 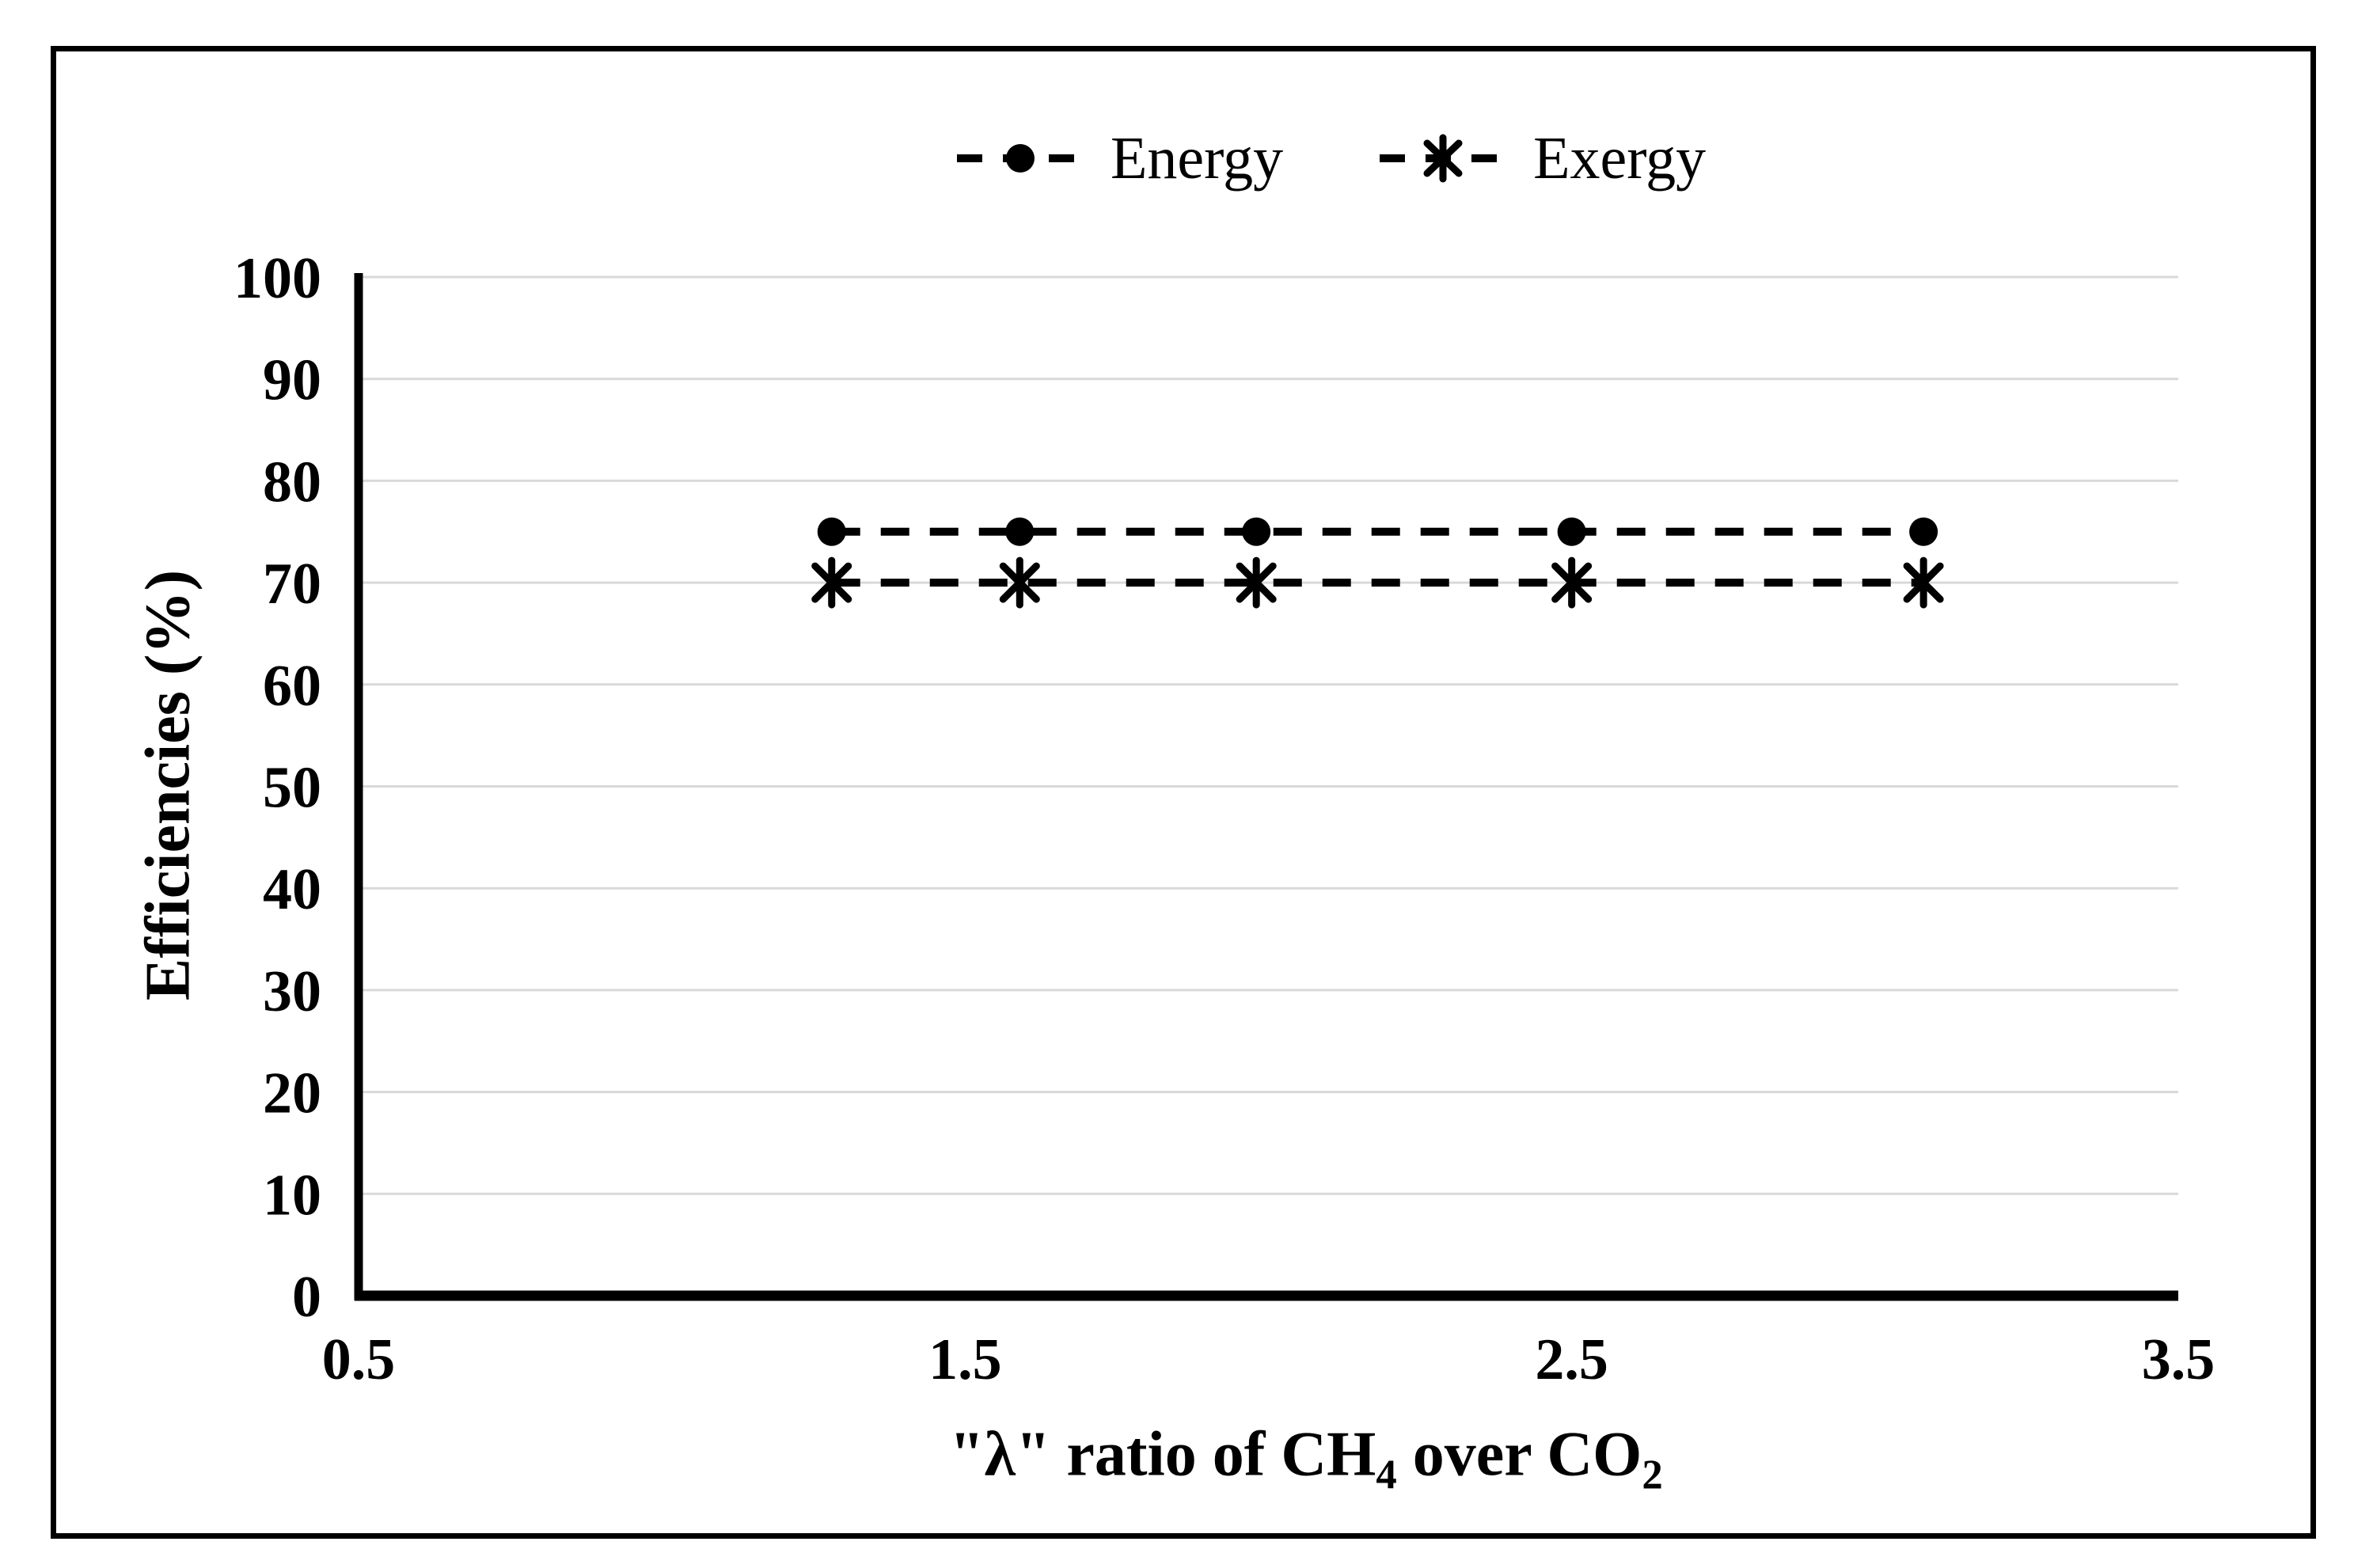 I want to click on y-tick-label: 10, so click(x=292, y=1195).